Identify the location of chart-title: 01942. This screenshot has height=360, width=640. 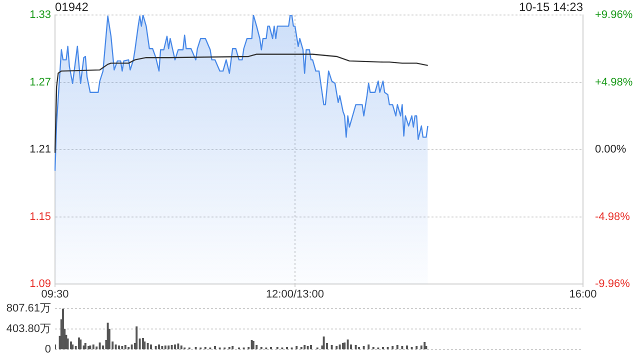
(71, 7).